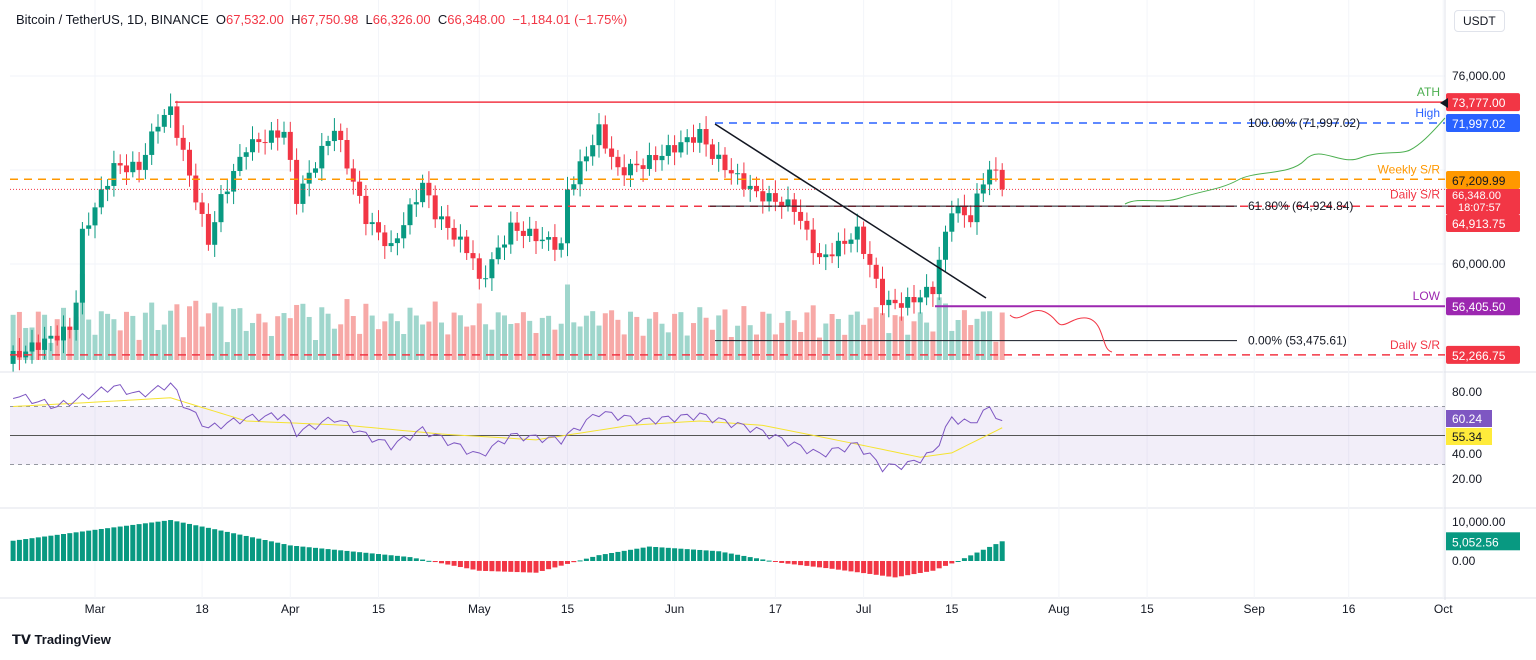  Describe the element at coordinates (1469, 436) in the screenshot. I see `rsi-ma-badge` at that location.